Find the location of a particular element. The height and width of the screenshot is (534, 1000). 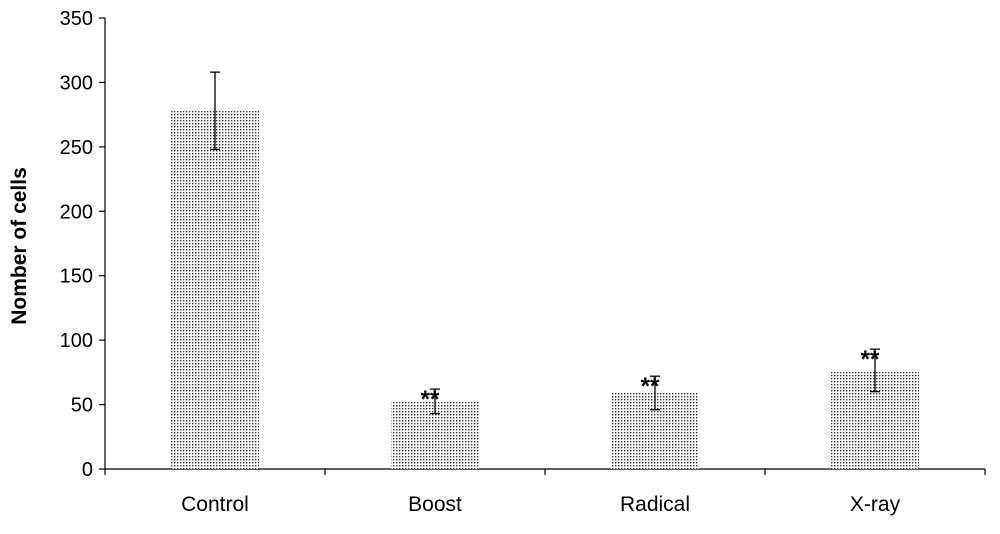

y-tick-label: 300 is located at coordinates (76, 83).